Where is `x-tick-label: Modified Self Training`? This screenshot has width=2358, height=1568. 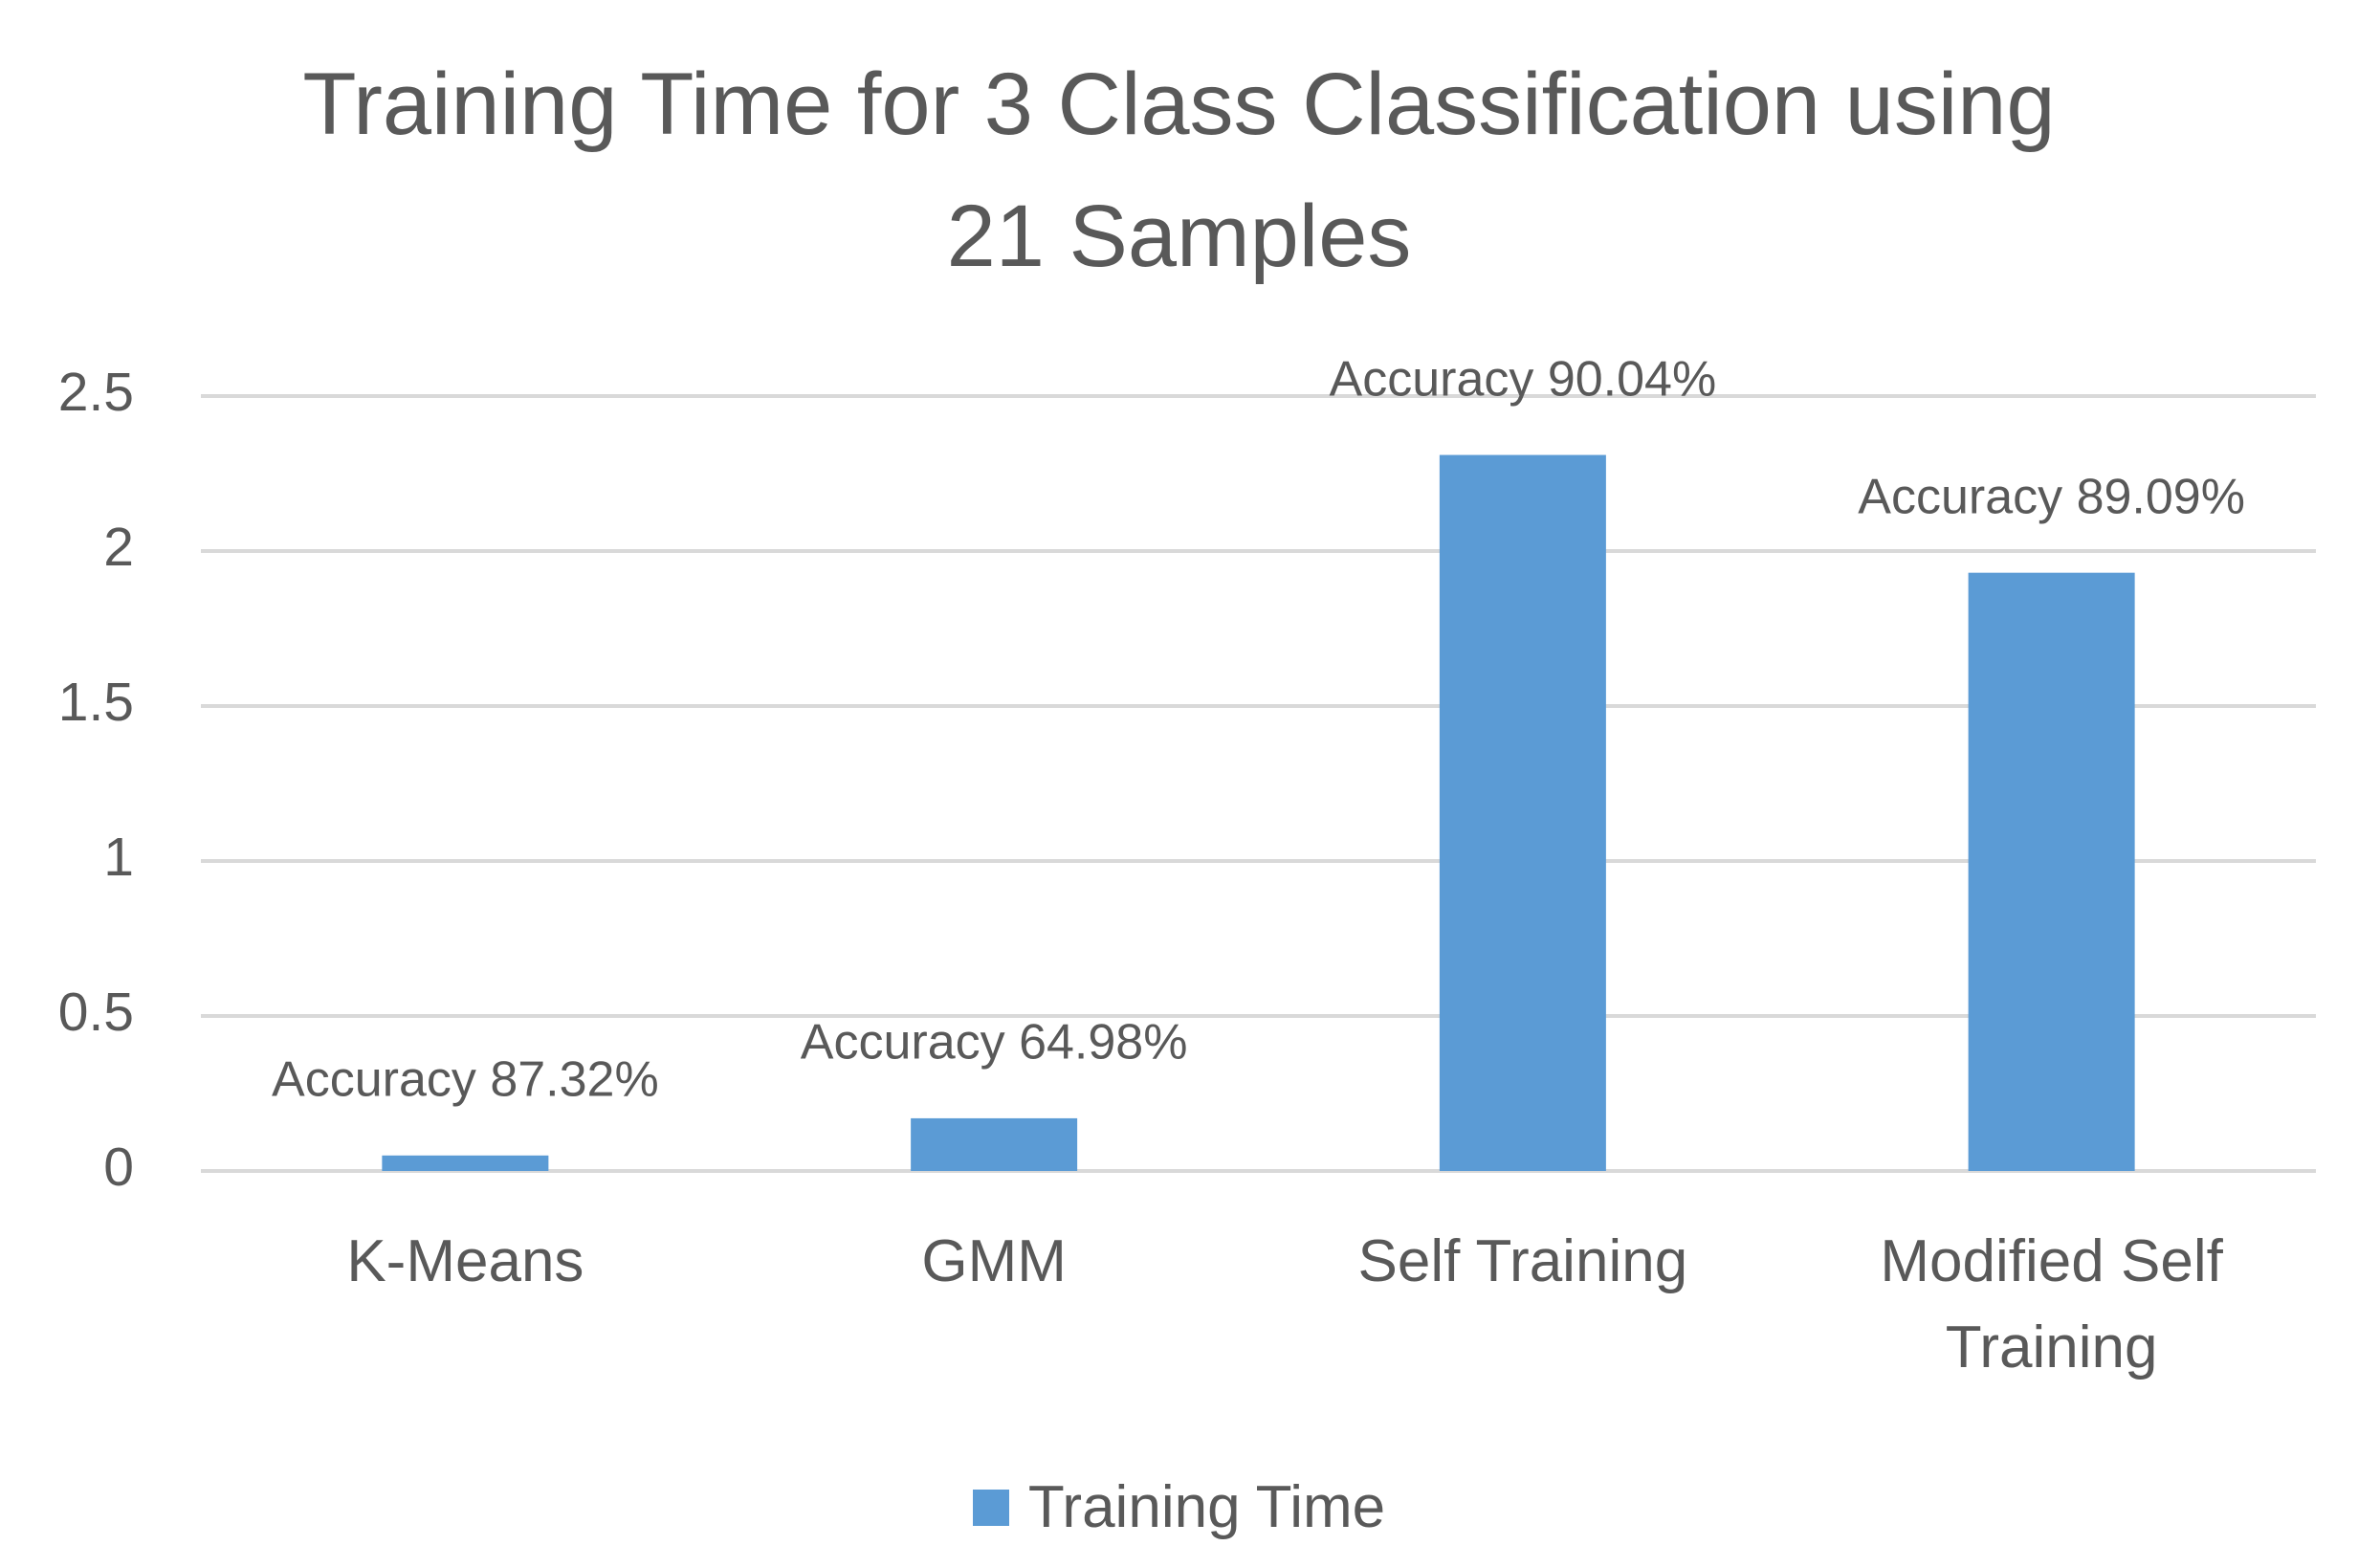 x-tick-label: Modified Self Training is located at coordinates (2051, 1304).